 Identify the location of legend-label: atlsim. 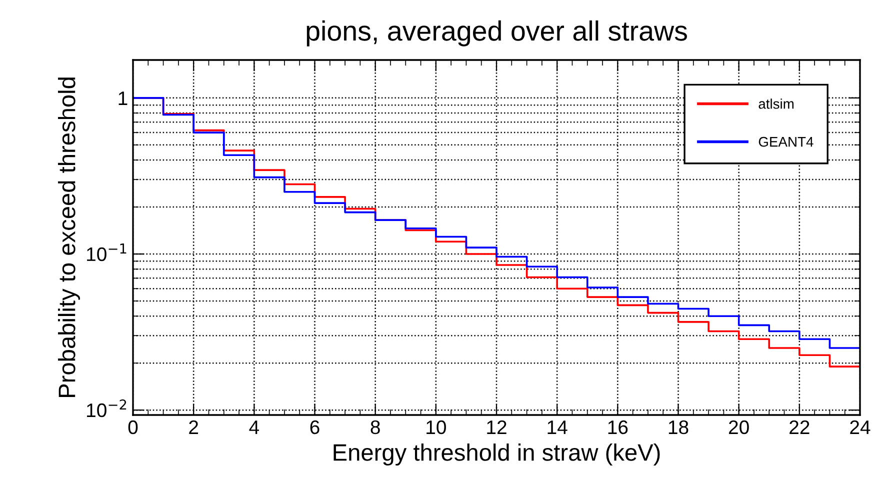
(776, 103).